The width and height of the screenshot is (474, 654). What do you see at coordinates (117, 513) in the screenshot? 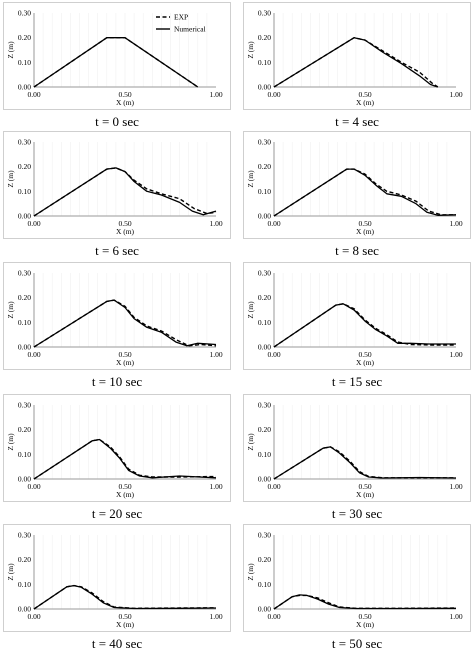
I see `panel-caption: t = 20 sec` at bounding box center [117, 513].